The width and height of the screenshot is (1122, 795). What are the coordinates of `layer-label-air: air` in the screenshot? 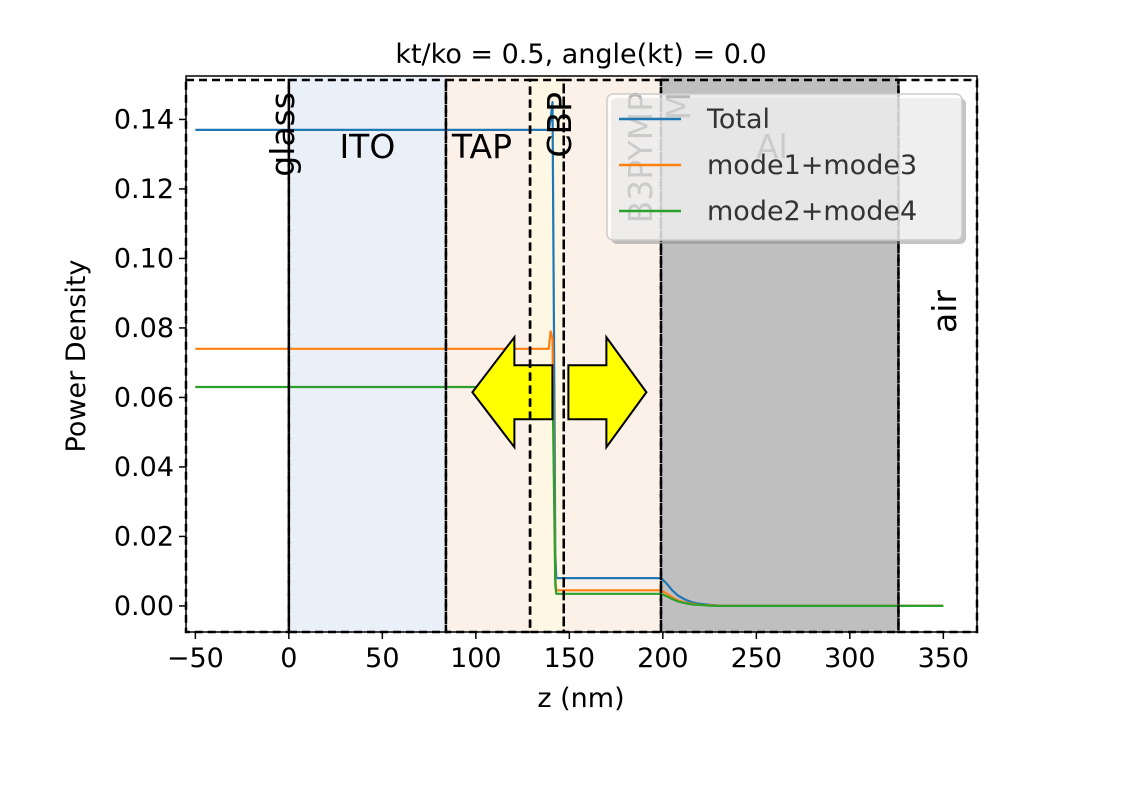 It's located at (944, 311).